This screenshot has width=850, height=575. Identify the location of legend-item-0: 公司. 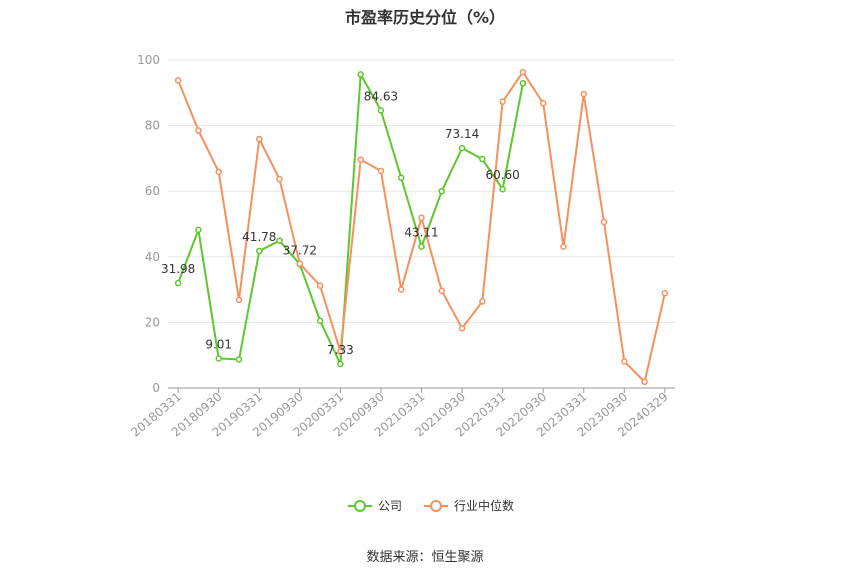
(375, 506).